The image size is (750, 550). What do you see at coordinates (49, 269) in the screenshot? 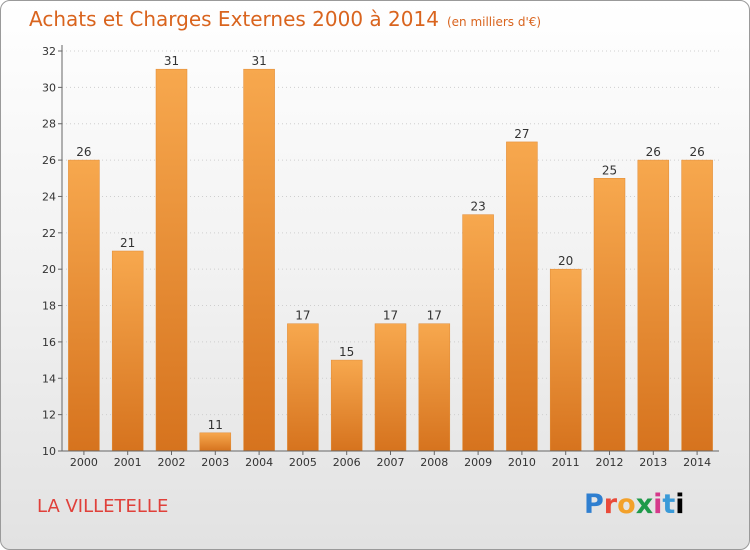
I see `y-tick-label: 20` at bounding box center [49, 269].